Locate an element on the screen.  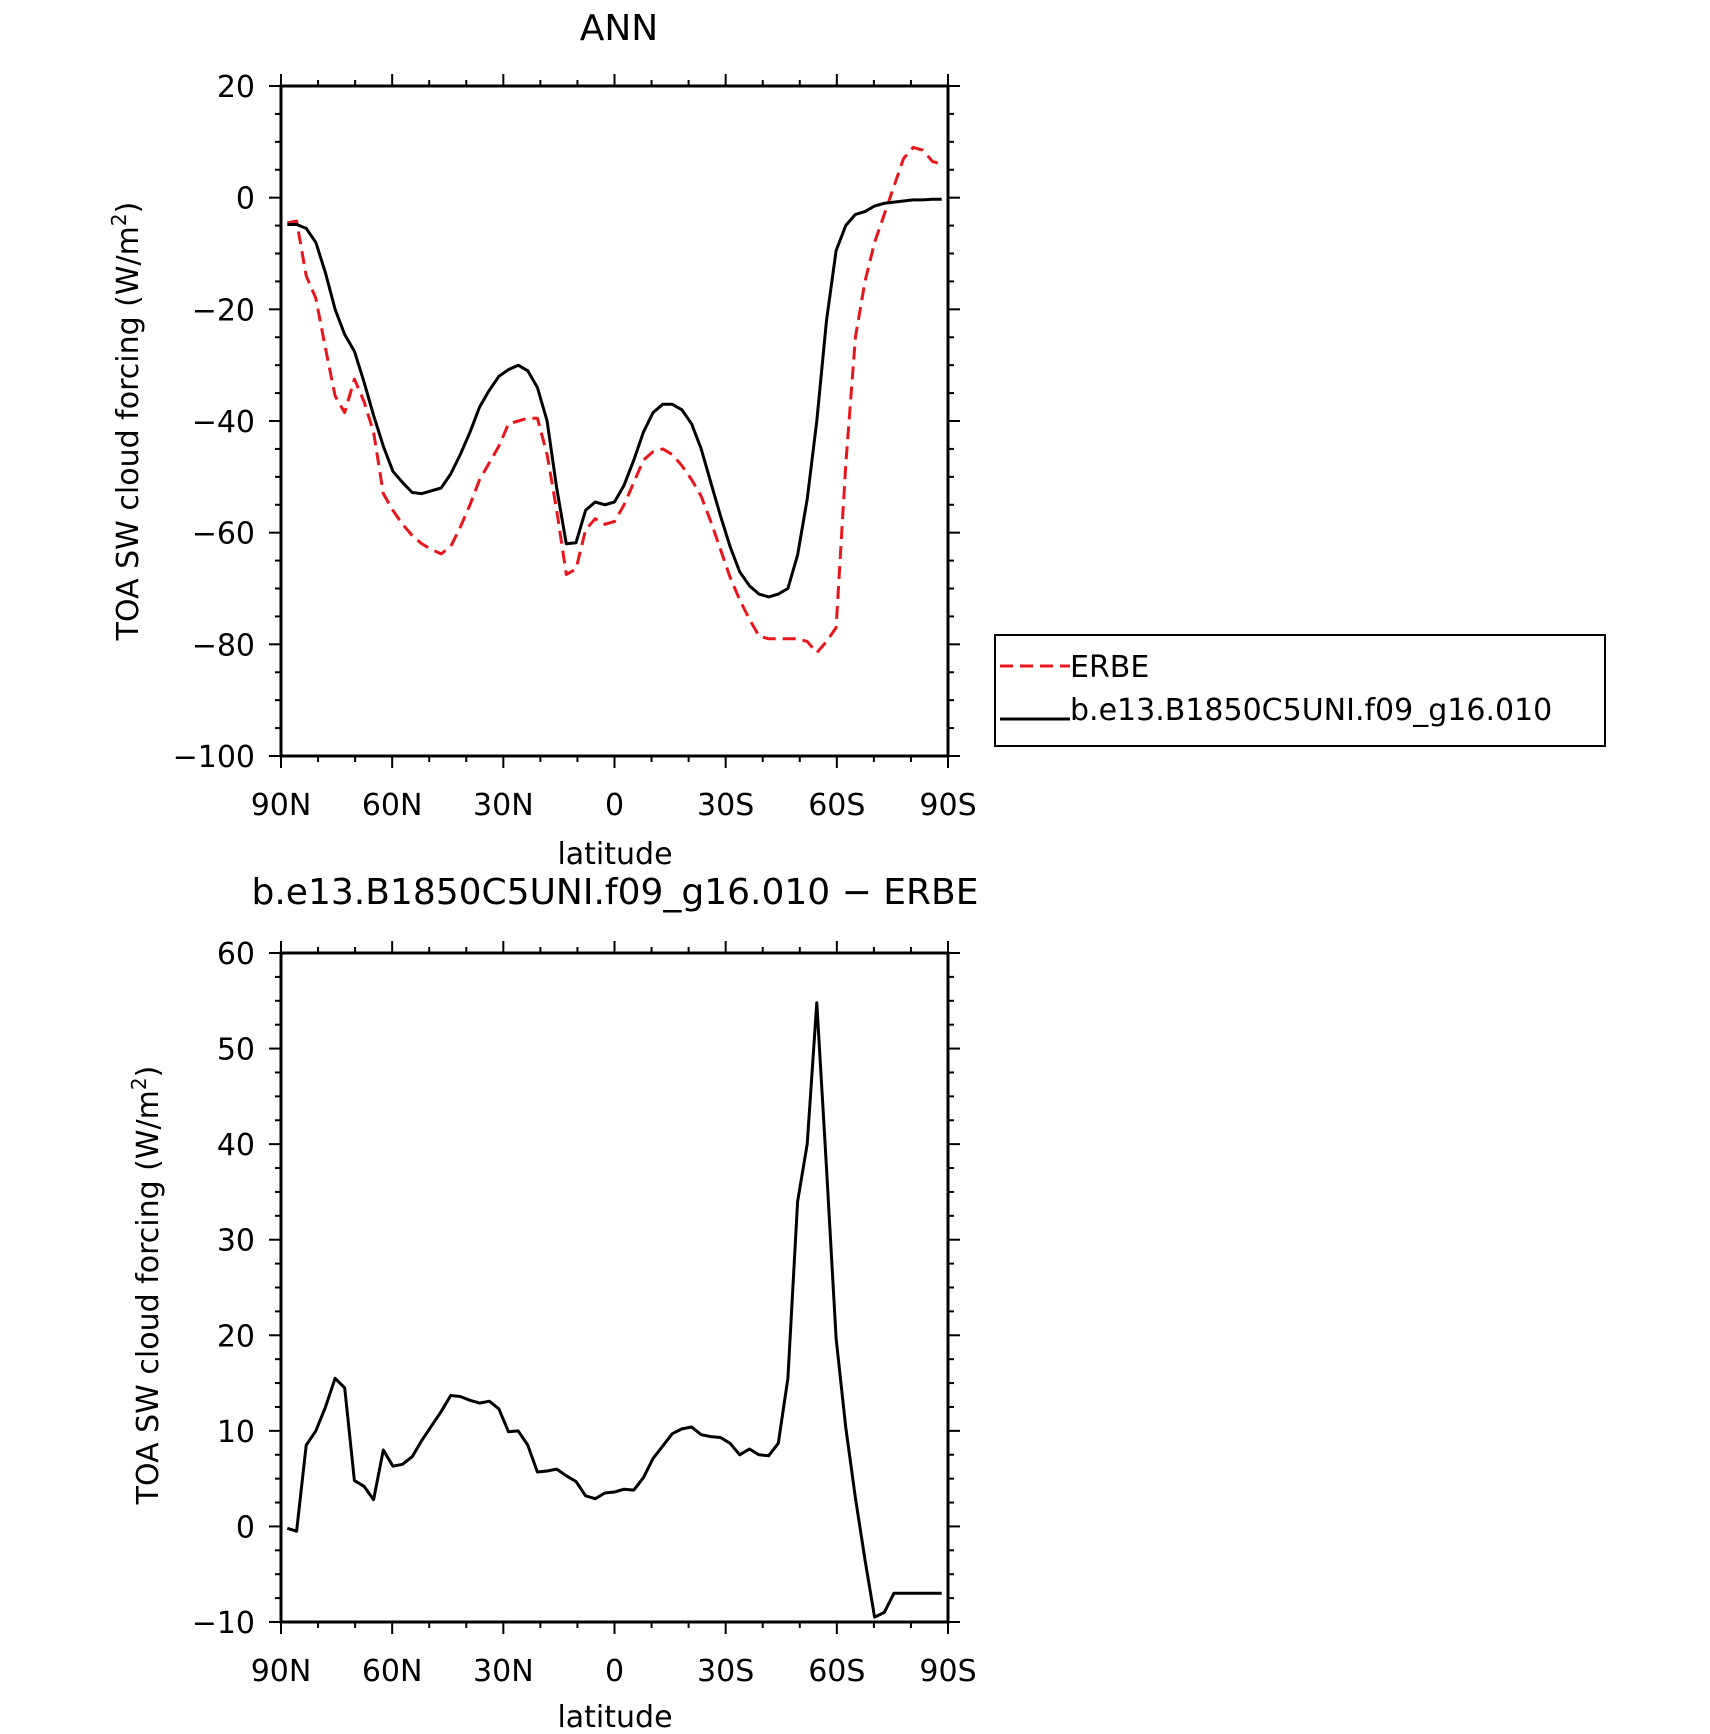
legend-label-erbe: ERBE is located at coordinates (1109, 667).